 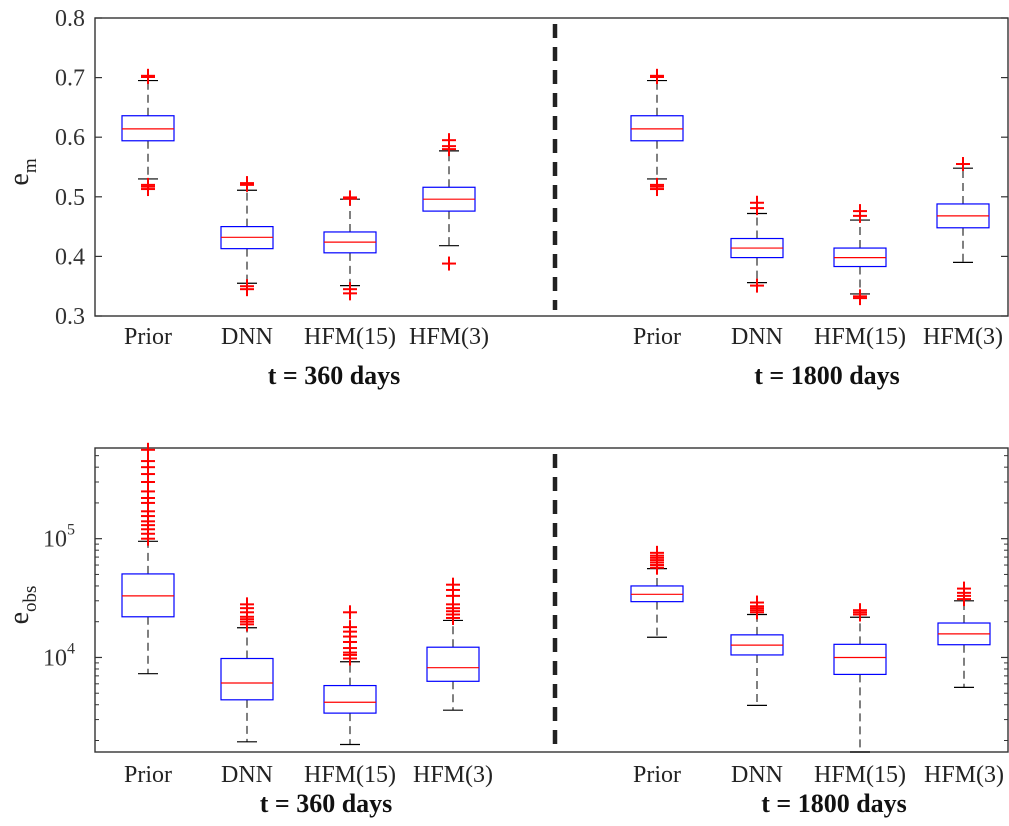 I want to click on y-tick-label: 10⁴, so click(x=59, y=655).